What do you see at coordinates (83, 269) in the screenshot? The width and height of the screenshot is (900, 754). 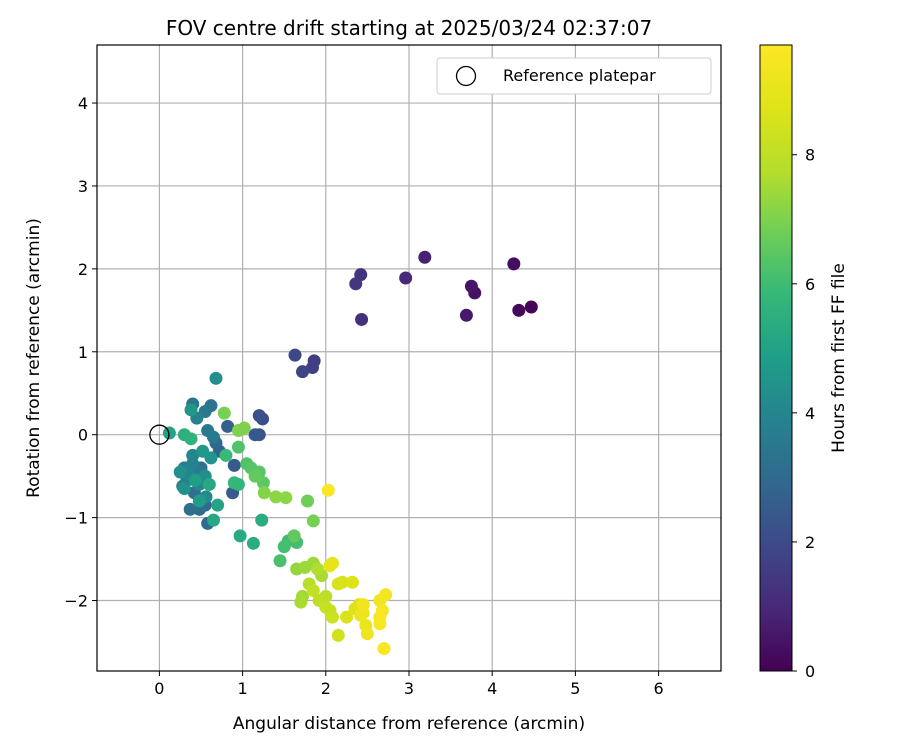 I see `y-tick-label: 2` at bounding box center [83, 269].